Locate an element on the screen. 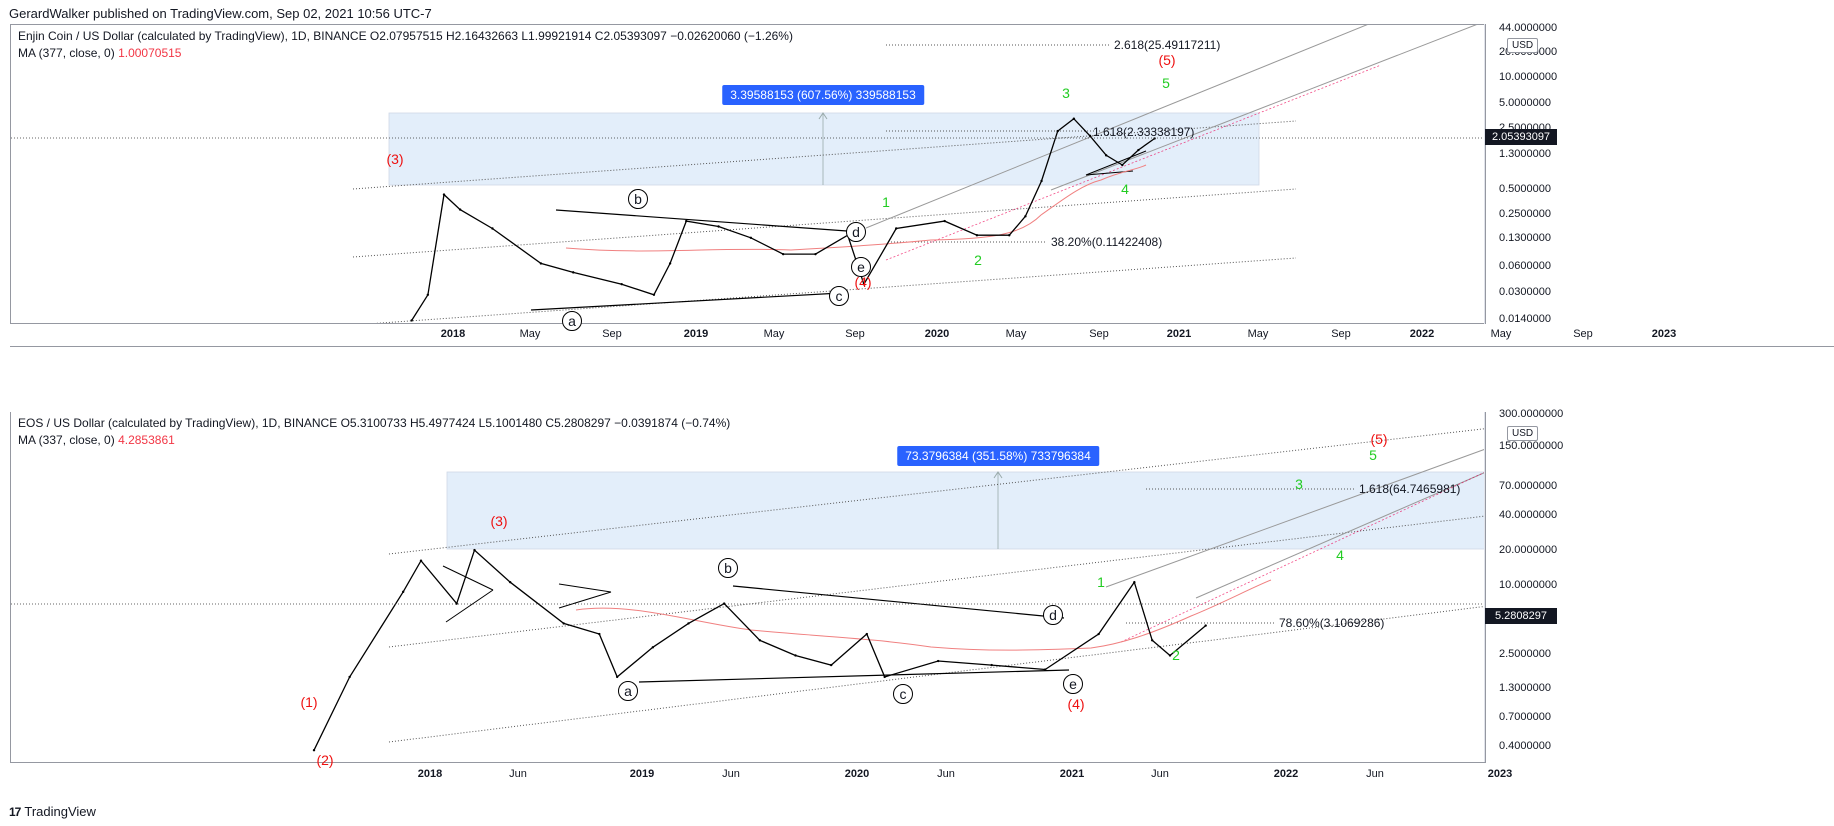 The height and width of the screenshot is (826, 1834). y-tick: 0.7000000 is located at coordinates (1525, 717).